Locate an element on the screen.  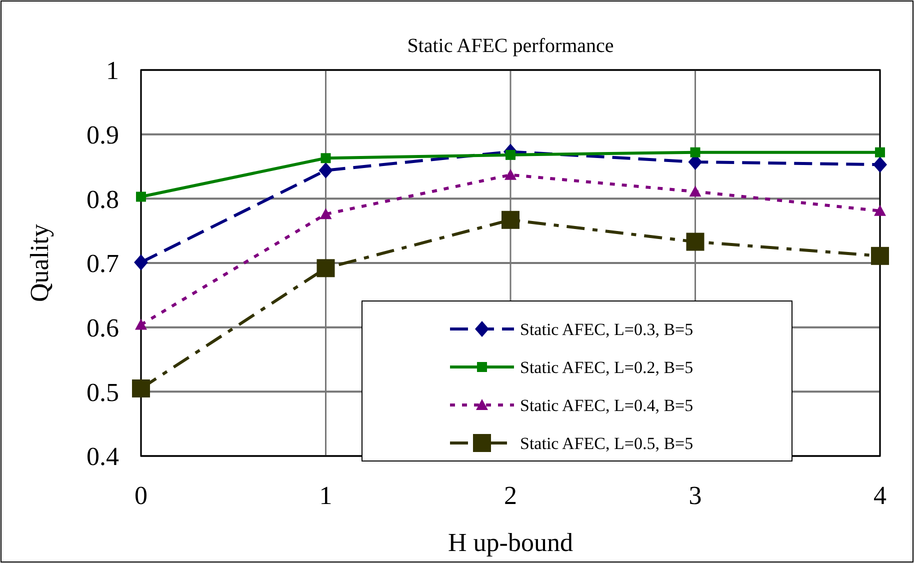
legend-label: Static AFEC, L=0.4, B=5 is located at coordinates (607, 405).